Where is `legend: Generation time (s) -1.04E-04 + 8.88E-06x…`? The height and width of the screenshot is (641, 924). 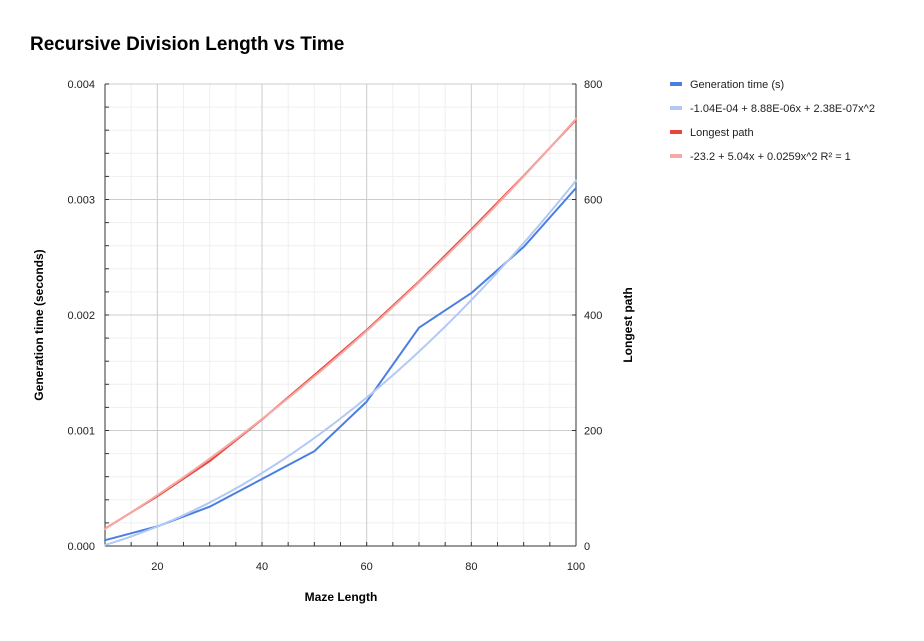
legend: Generation time (s) -1.04E-04 + 8.88E-06x… is located at coordinates (772, 121).